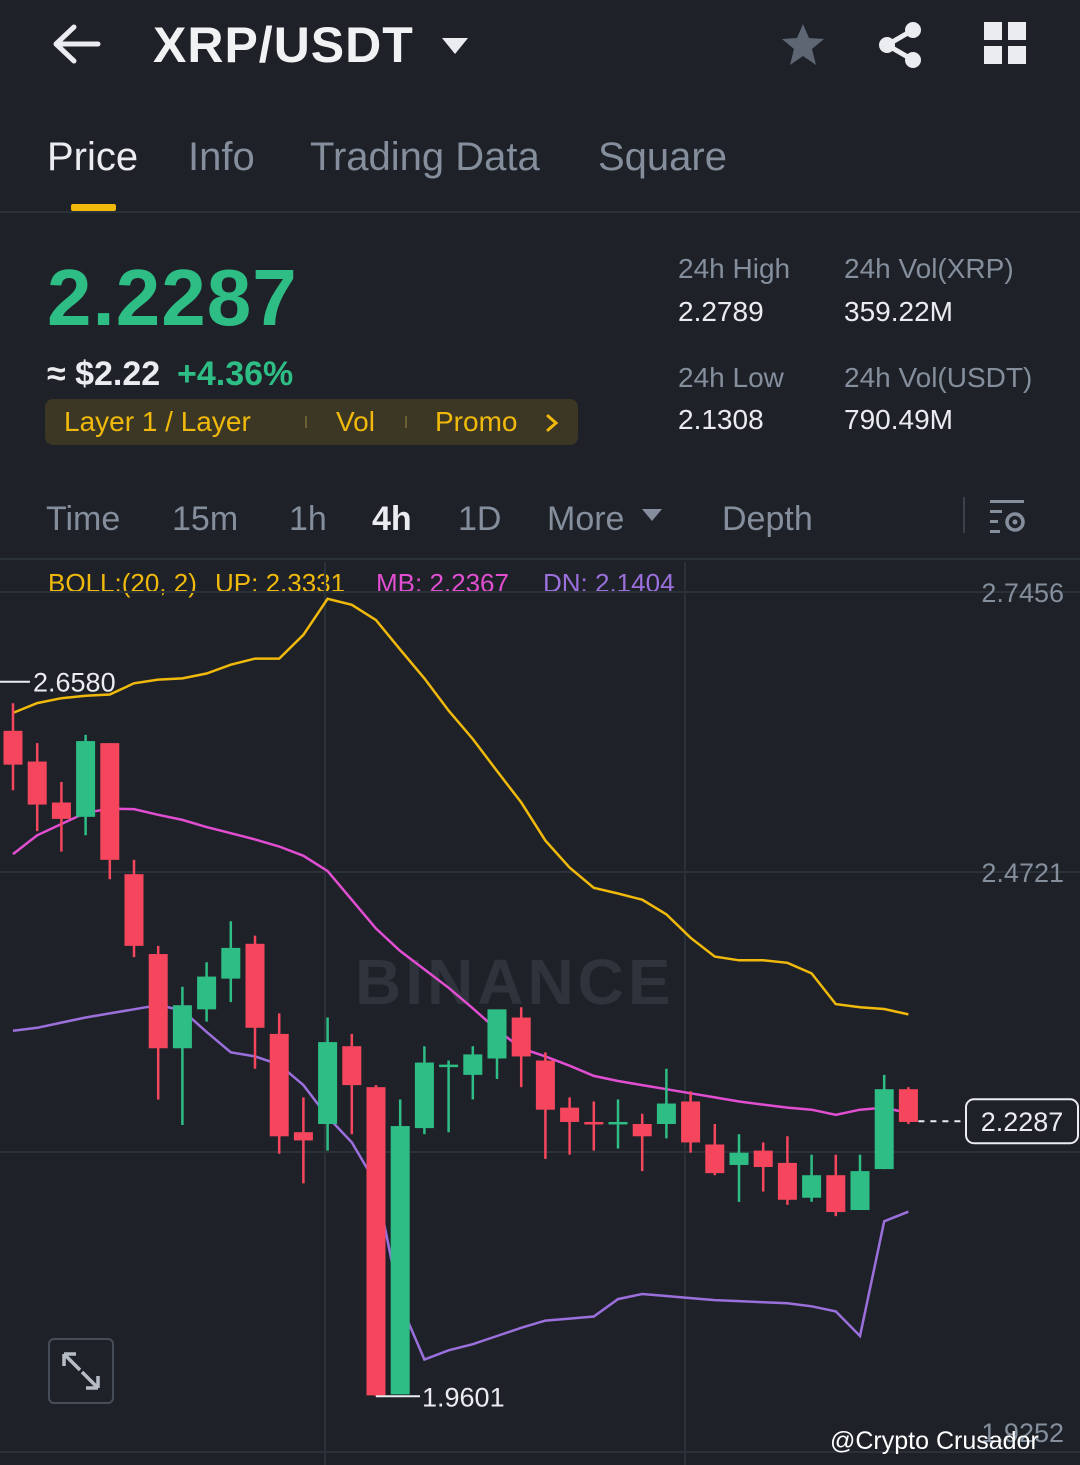  I want to click on active-tab-indicator, so click(93, 207).